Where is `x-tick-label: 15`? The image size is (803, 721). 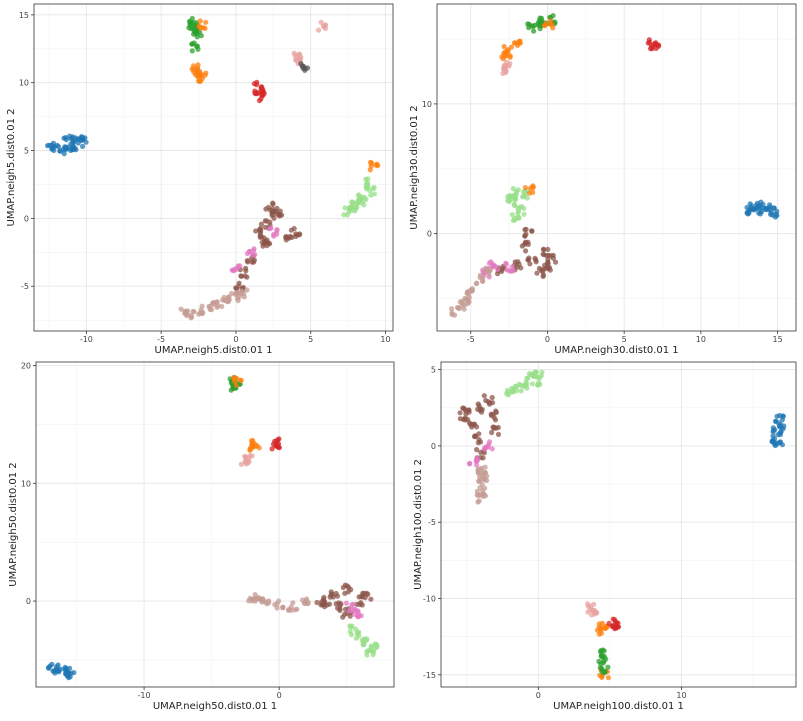 x-tick-label: 15 is located at coordinates (777, 339).